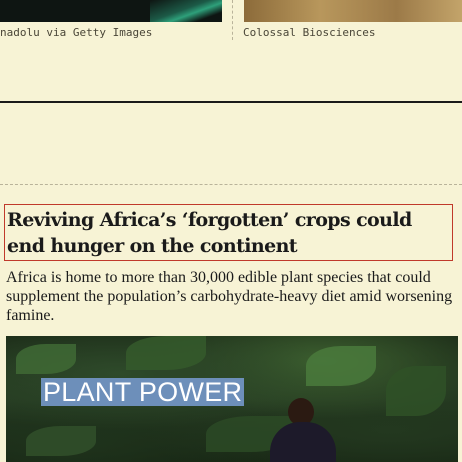 This screenshot has height=462, width=462. Describe the element at coordinates (231, 102) in the screenshot. I see `section-rule` at that location.